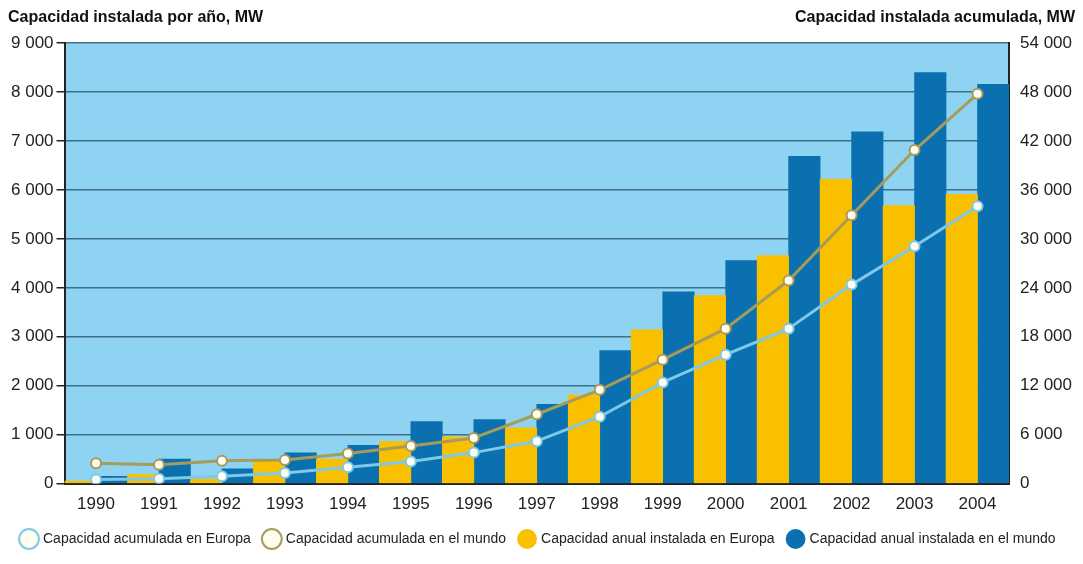 The height and width of the screenshot is (564, 1083). Describe the element at coordinates (934, 17) in the screenshot. I see `y2-axis-title: Capacidad instalada acumulada, MW` at that location.